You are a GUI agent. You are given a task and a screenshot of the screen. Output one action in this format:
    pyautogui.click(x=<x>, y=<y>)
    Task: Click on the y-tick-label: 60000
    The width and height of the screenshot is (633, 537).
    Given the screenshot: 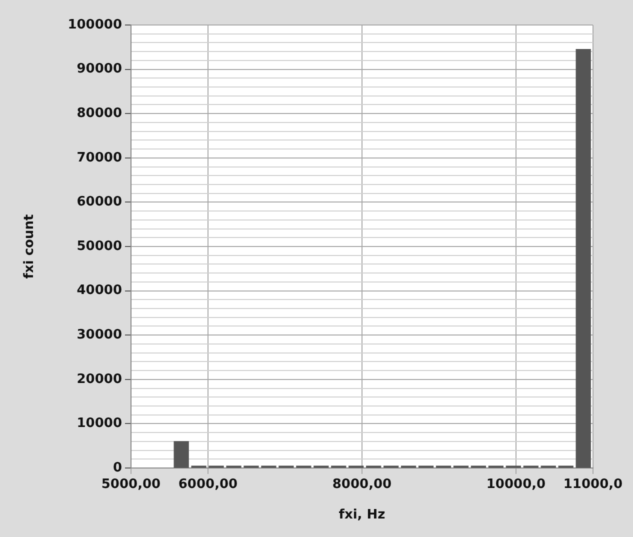 What is the action you would take?
    pyautogui.click(x=99, y=202)
    